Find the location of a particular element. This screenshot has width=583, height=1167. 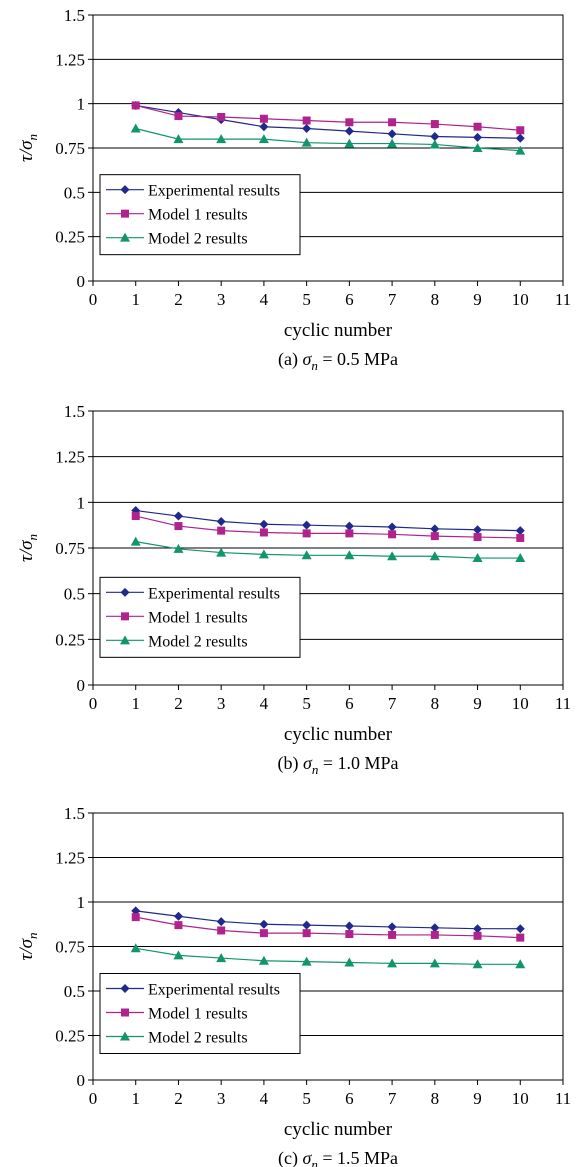

legend-item: Experimental results is located at coordinates (193, 990).